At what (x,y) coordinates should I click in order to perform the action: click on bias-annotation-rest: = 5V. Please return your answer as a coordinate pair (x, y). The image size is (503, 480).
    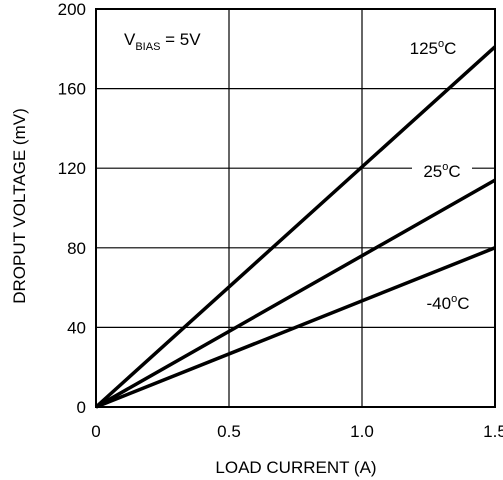
    Looking at the image, I should click on (180, 39).